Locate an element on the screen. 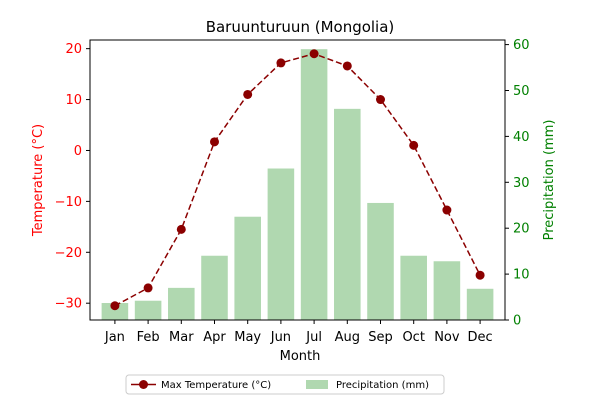  temperature-point-mar is located at coordinates (181, 229).